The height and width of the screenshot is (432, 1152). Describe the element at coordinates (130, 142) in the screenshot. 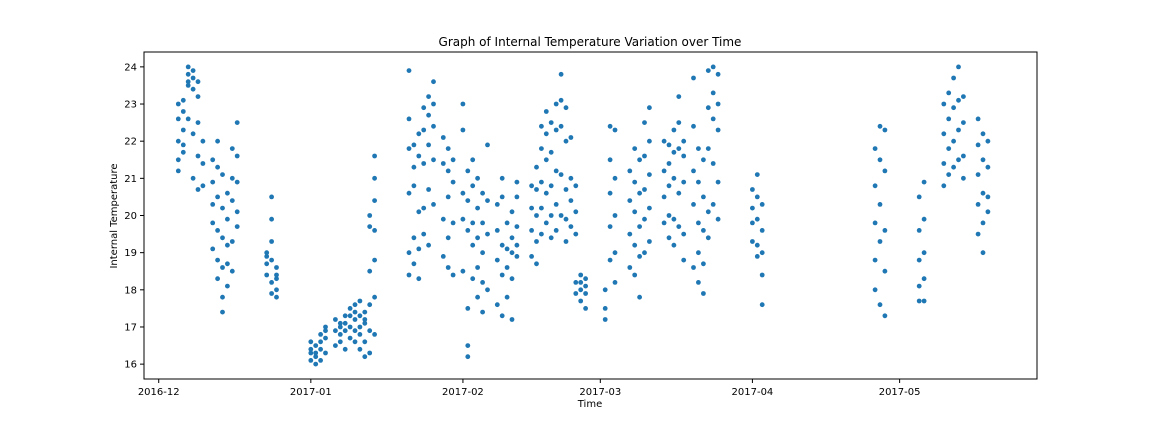

I see `y-tick-label: 22` at that location.